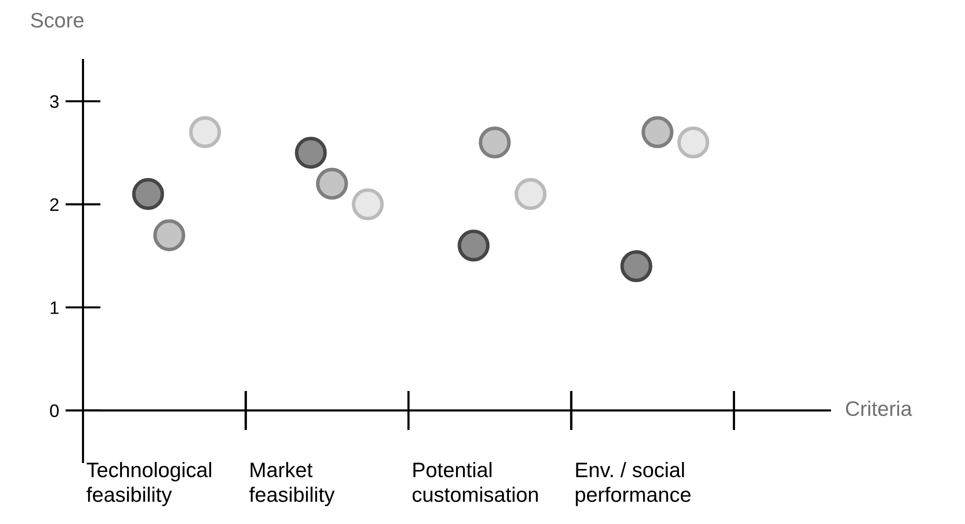  Describe the element at coordinates (54, 308) in the screenshot. I see `y-tick-label: 1` at that location.